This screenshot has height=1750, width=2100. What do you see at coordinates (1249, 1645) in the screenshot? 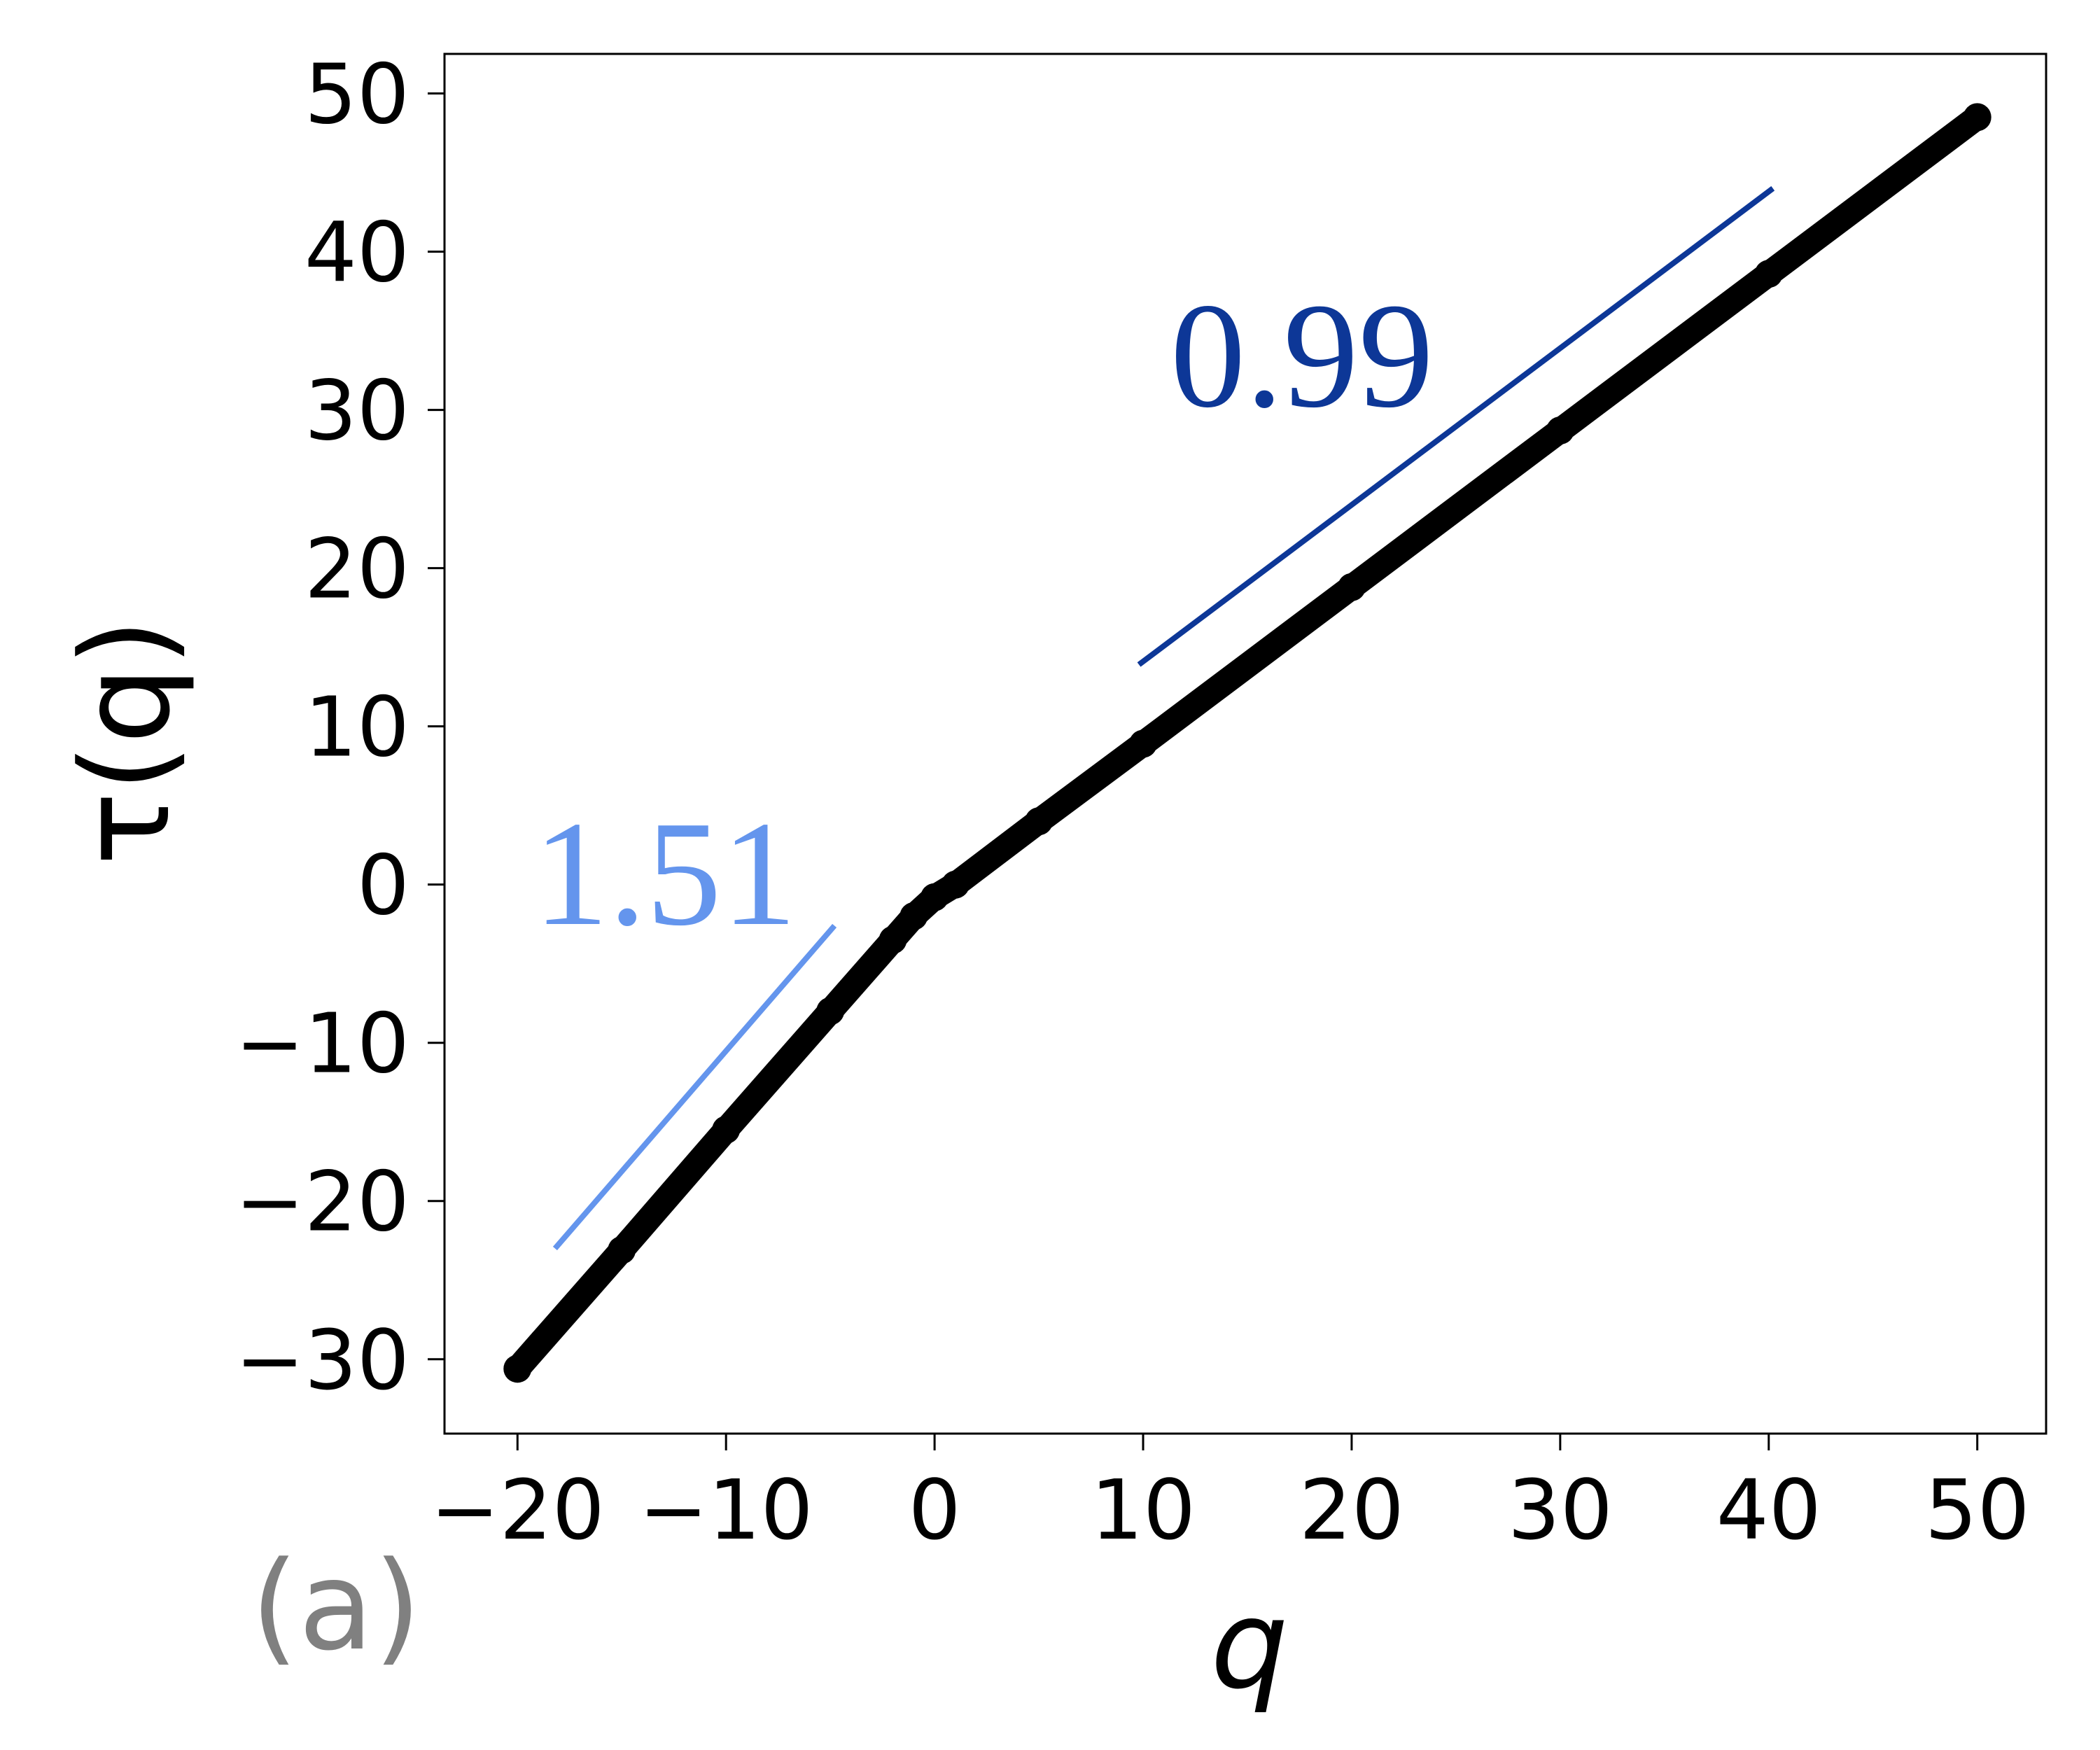
I see `x-axis-label: q` at bounding box center [1249, 1645].